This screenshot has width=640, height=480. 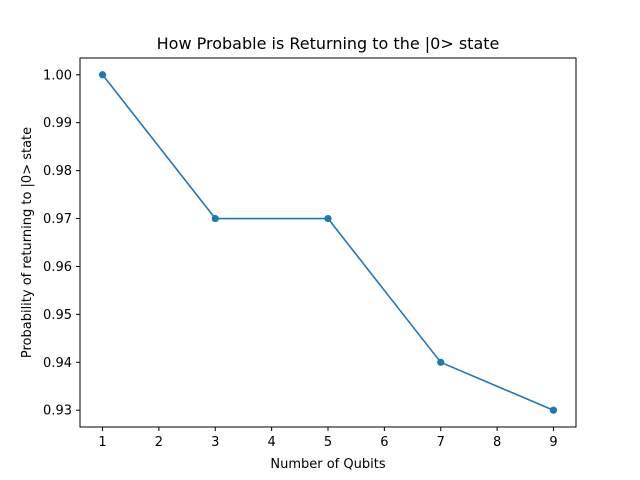 What do you see at coordinates (57, 171) in the screenshot?
I see `y-tick-label: 0.98` at bounding box center [57, 171].